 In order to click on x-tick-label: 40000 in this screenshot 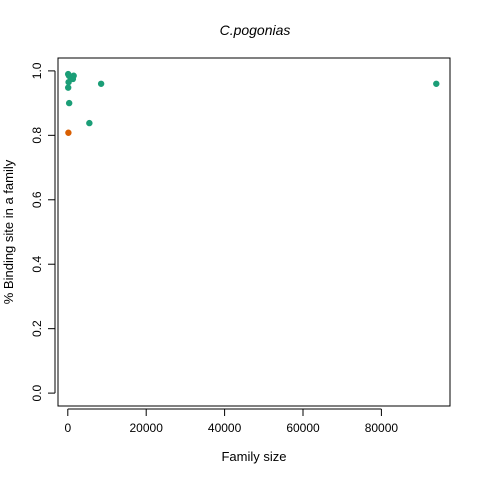, I will do `click(225, 428)`.